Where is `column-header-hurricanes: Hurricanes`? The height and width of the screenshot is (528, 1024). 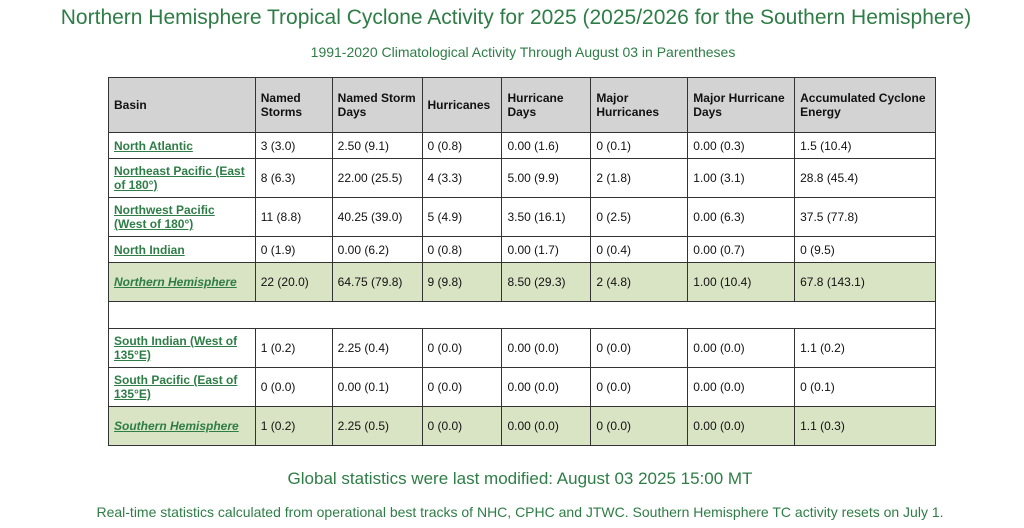
column-header-hurricanes: Hurricanes is located at coordinates (462, 105).